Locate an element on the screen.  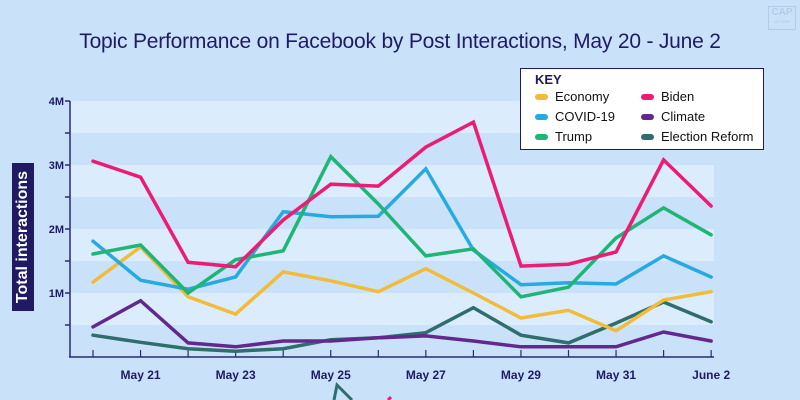
legend-item-election-reform: Election Reform is located at coordinates (697, 136).